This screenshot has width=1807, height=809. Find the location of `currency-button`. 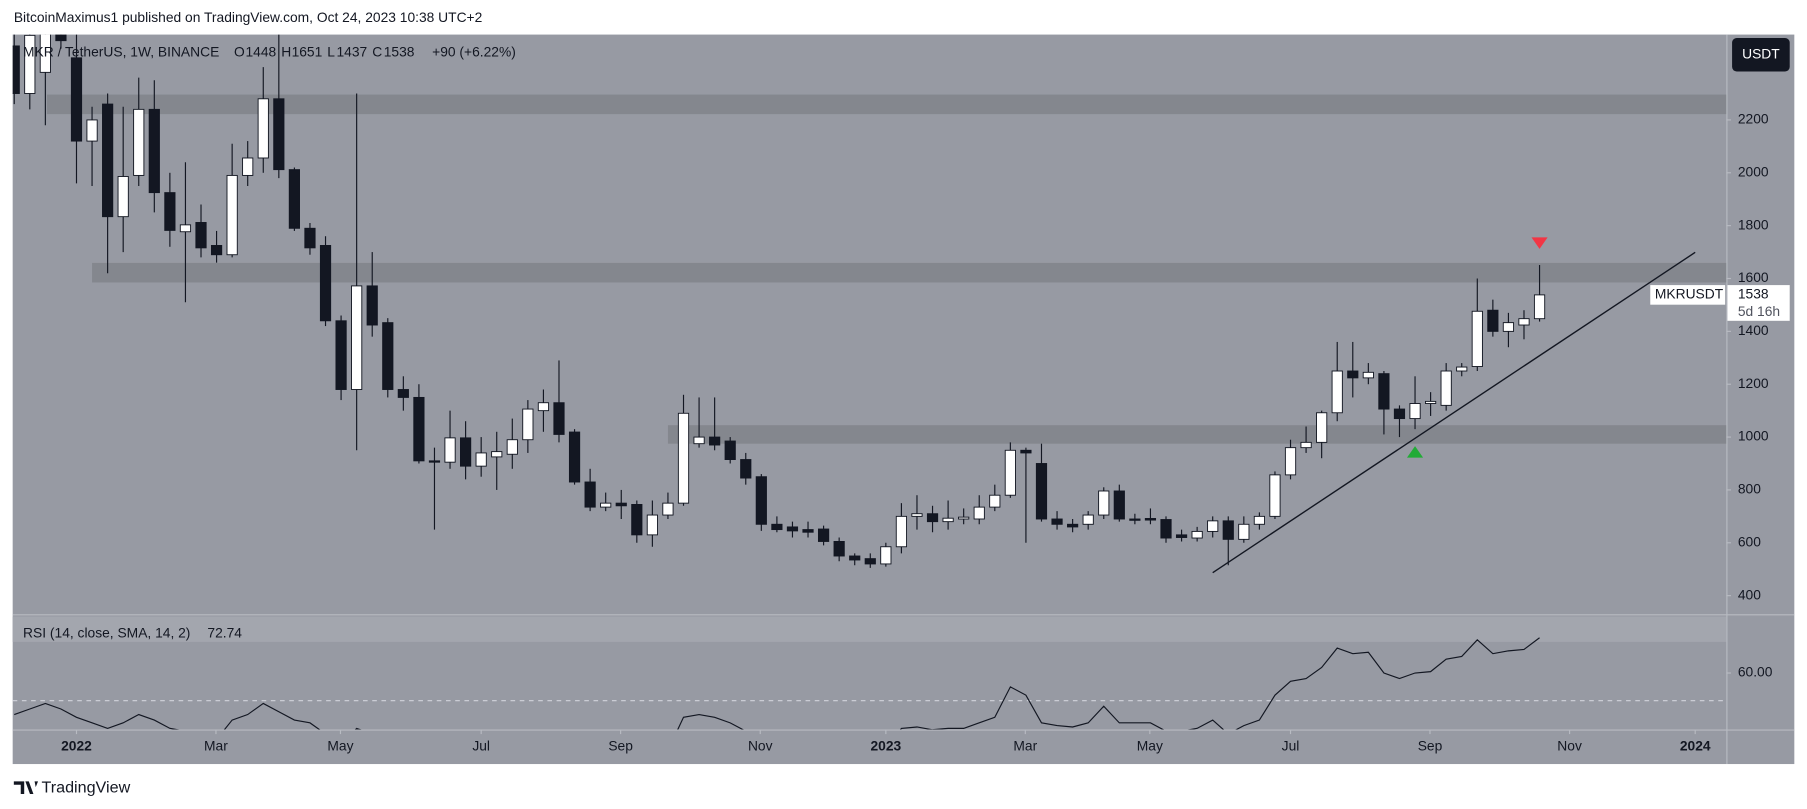

currency-button is located at coordinates (1761, 55).